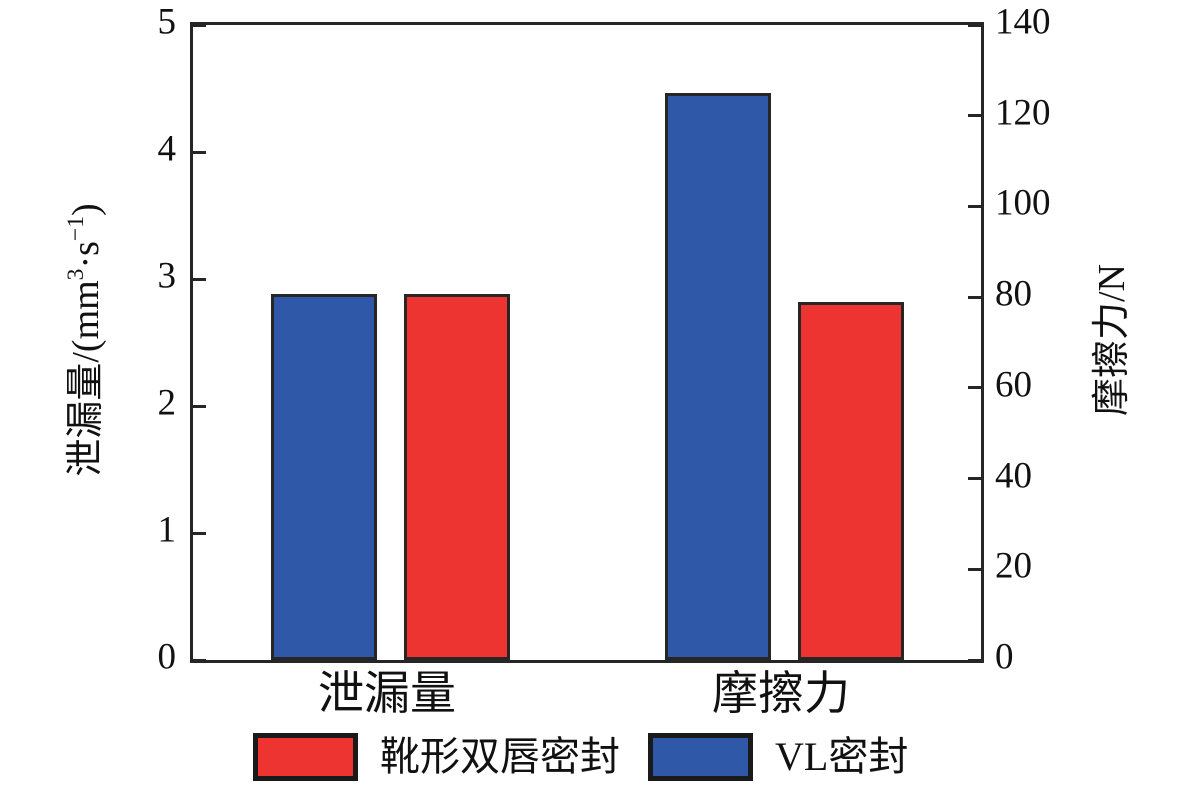 This screenshot has width=1181, height=785. I want to click on left-tick-label: 2, so click(167, 403).